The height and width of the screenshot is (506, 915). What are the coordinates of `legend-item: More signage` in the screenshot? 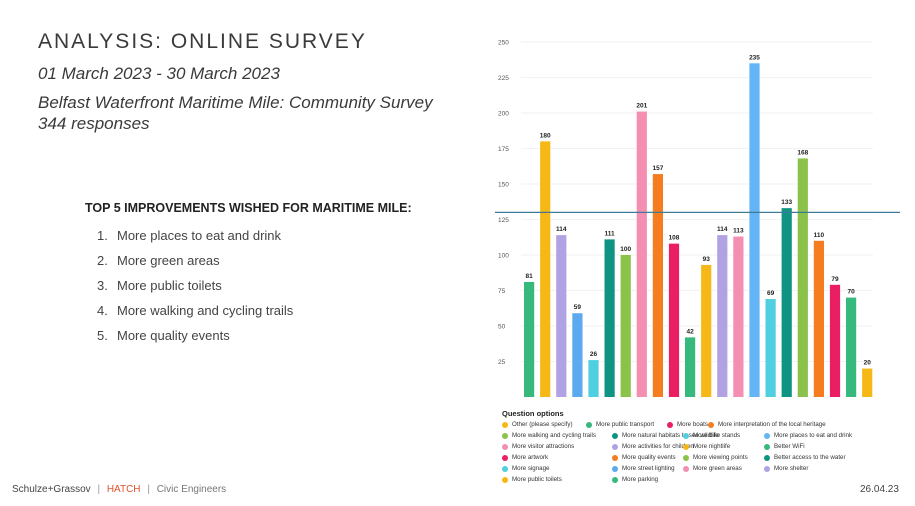 It's located at (526, 468).